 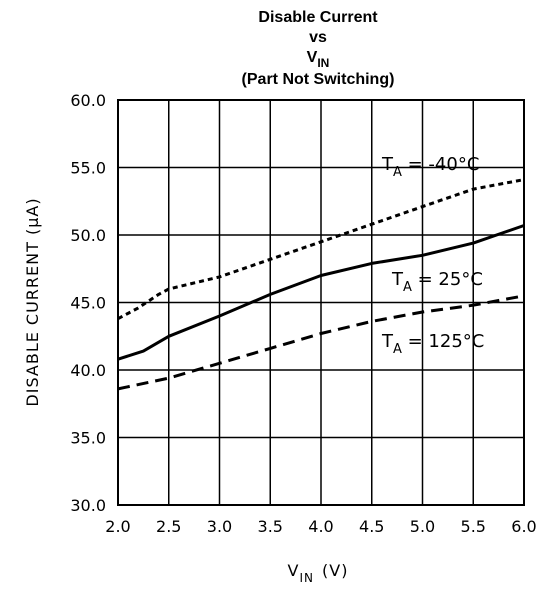 What do you see at coordinates (432, 344) in the screenshot?
I see `label-125: TA = 125°C` at bounding box center [432, 344].